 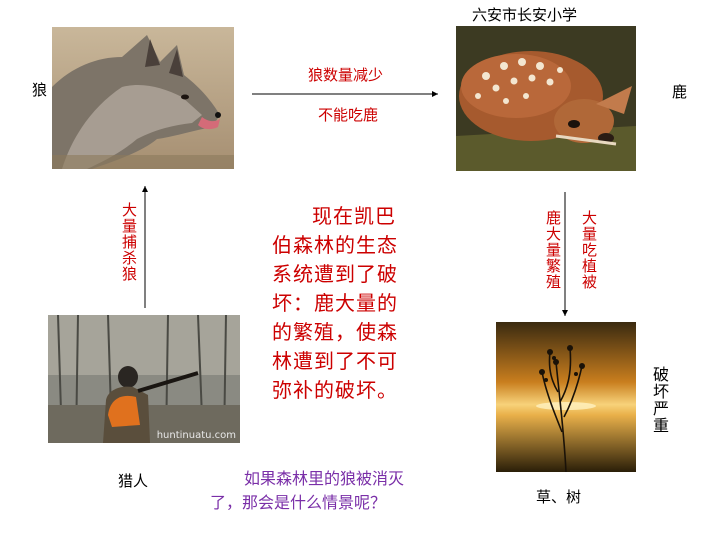 What do you see at coordinates (553, 250) in the screenshot?
I see `arrow-deer-plants-col2: 鹿大量繁殖` at bounding box center [553, 250].